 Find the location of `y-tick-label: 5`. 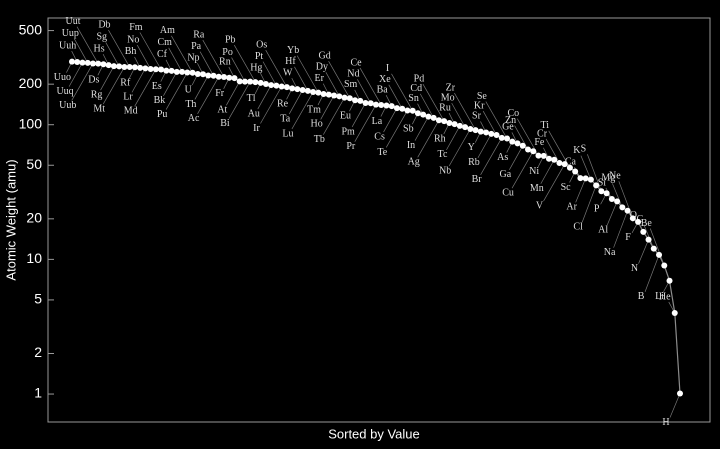

y-tick-label: 5 is located at coordinates (38, 299).